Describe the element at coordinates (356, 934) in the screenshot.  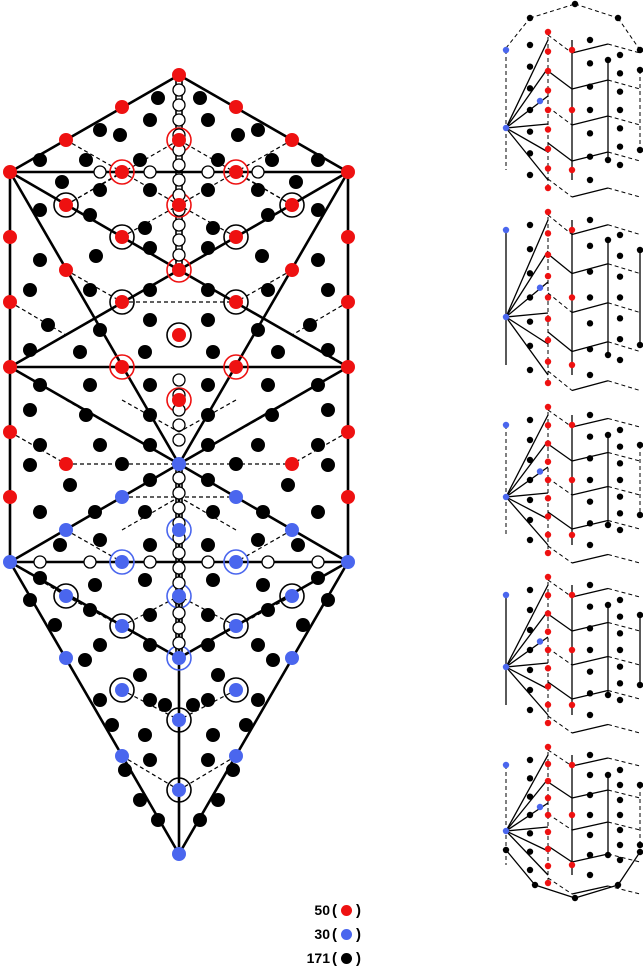
I see `legend-row-blue: 30 ( )` at that location.